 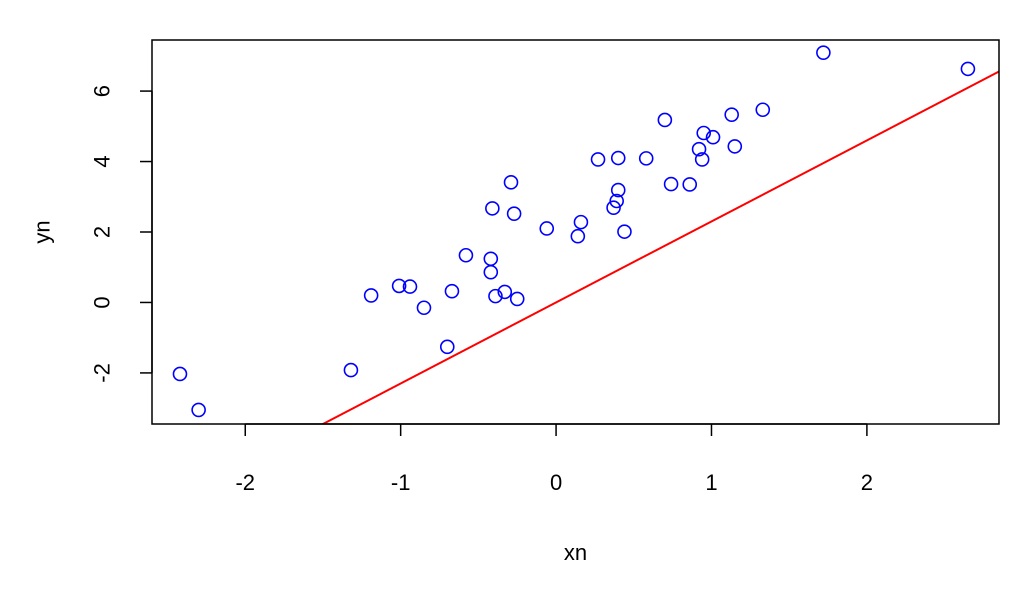 What do you see at coordinates (102, 373) in the screenshot?
I see `y-tick-label: -2` at bounding box center [102, 373].